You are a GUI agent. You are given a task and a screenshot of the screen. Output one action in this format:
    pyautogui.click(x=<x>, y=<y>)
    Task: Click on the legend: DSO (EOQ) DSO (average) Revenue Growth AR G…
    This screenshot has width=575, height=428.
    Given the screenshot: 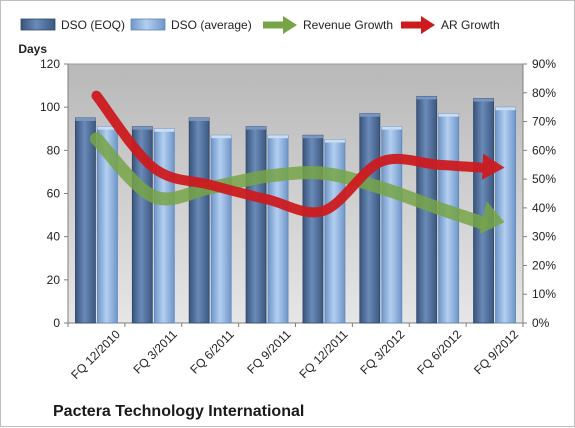 What is the action you would take?
    pyautogui.click(x=260, y=25)
    